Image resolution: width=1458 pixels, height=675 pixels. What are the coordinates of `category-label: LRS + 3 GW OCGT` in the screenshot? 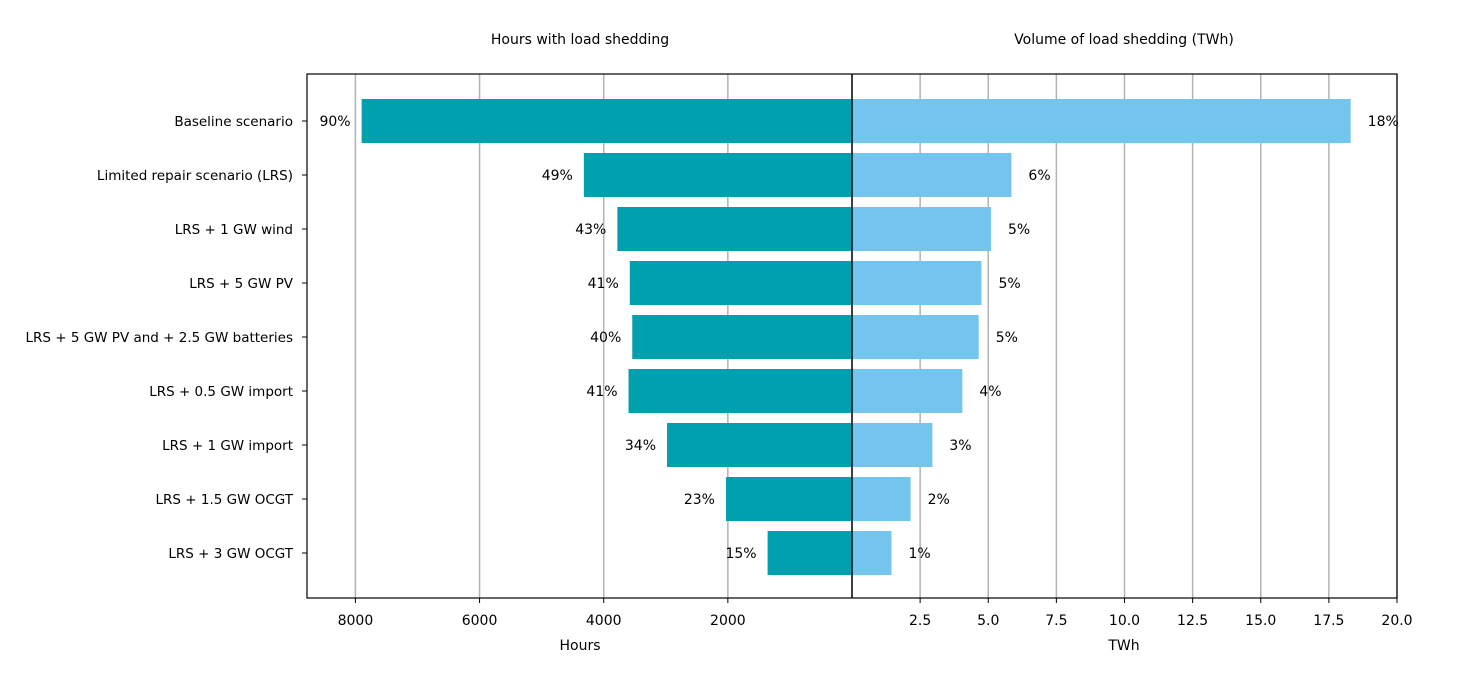 It's located at (230, 554).